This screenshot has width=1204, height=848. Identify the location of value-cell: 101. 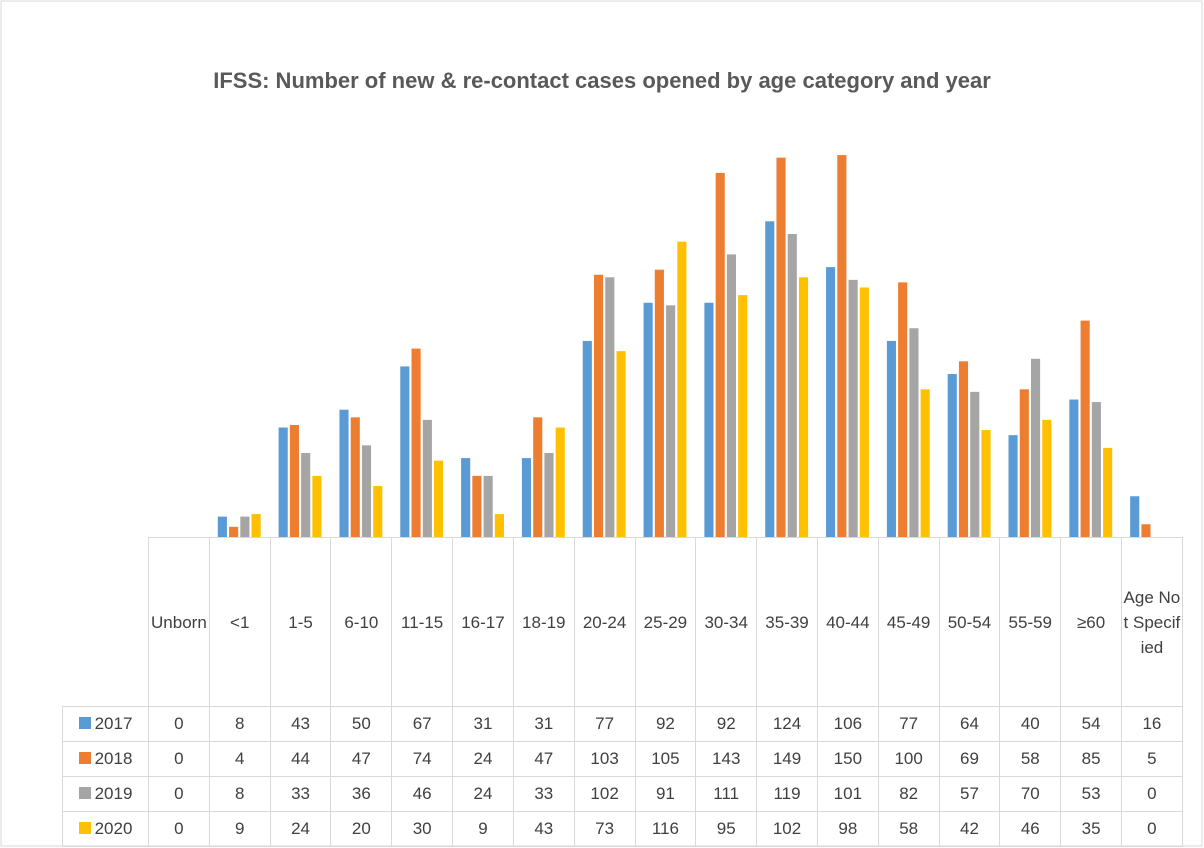
(847, 794).